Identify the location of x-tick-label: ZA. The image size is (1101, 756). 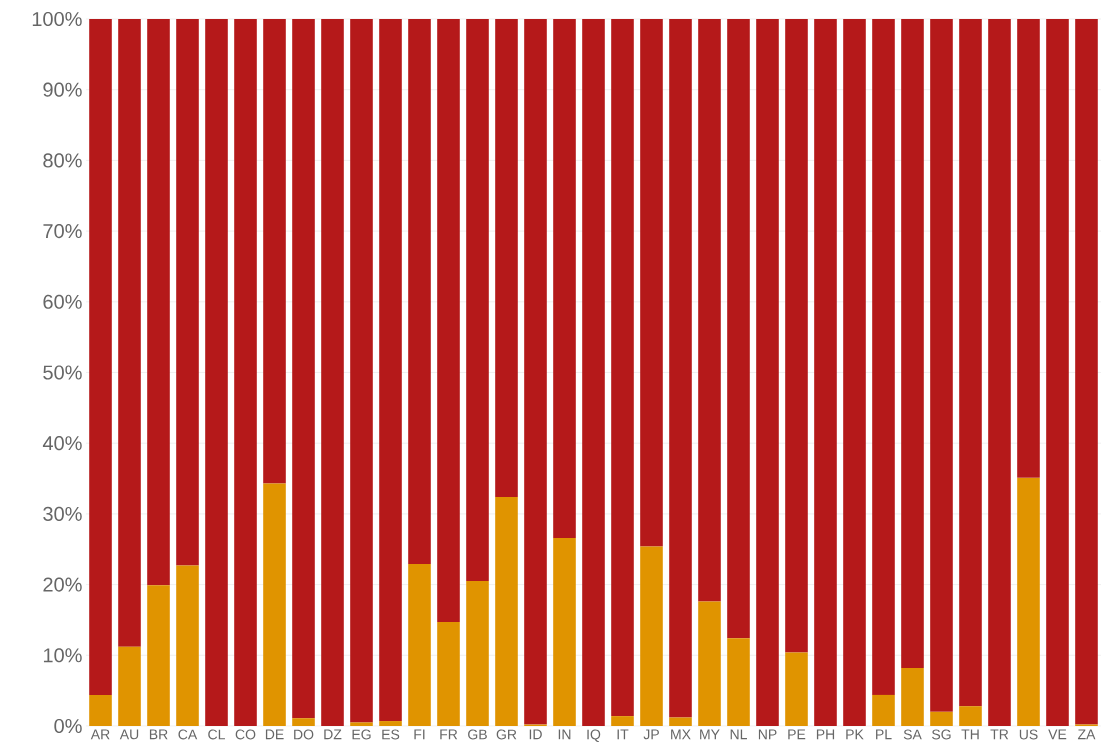
(1086, 734).